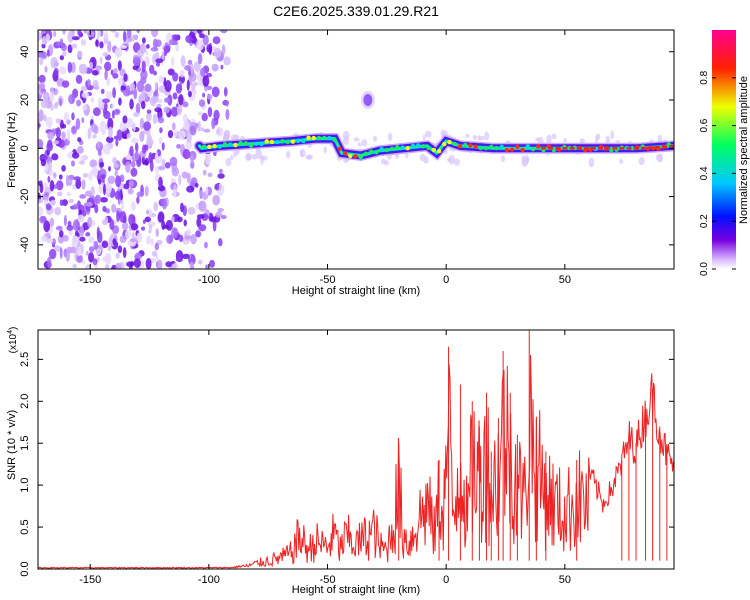 This screenshot has width=750, height=600. I want to click on spectrogram-xtick-label: -150, so click(90, 280).